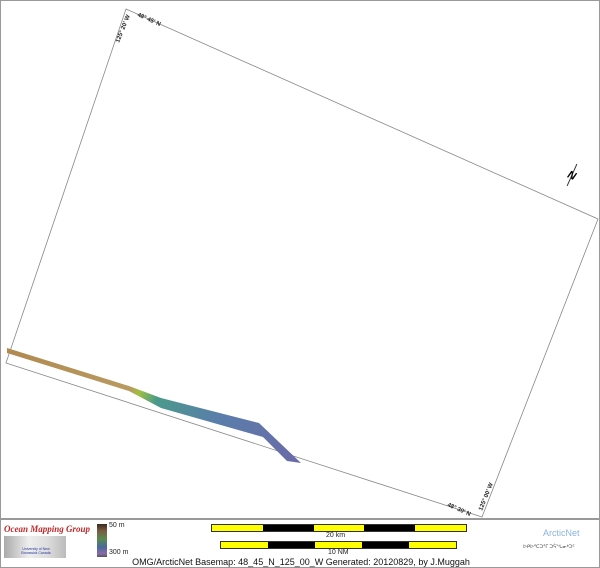 The height and width of the screenshot is (568, 600). I want to click on omg-title: Ocean Mapping Group, so click(47, 529).